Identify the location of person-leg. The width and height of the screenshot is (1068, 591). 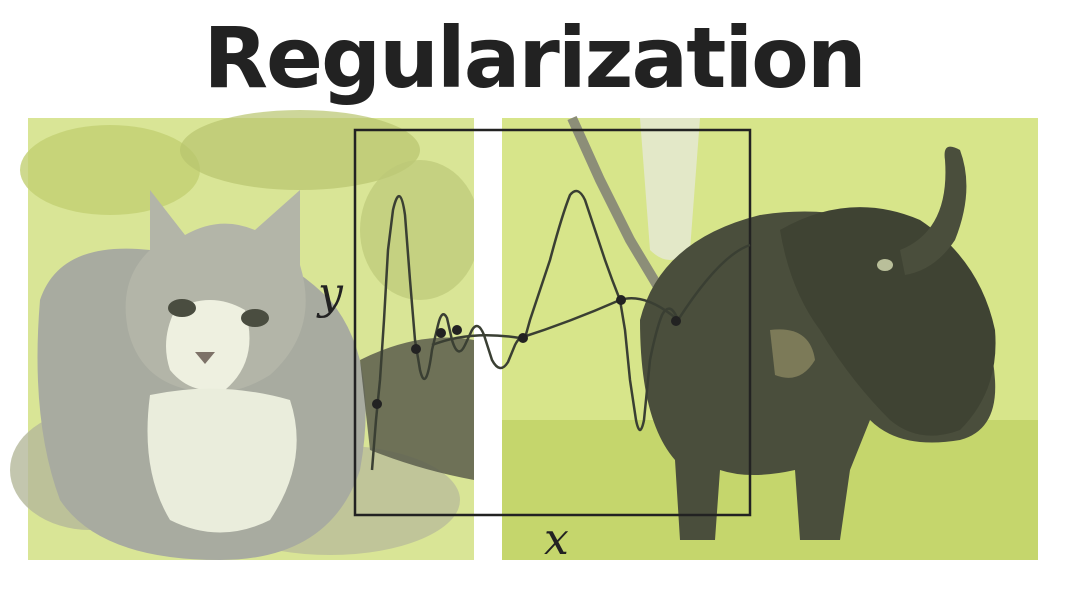
(670, 189).